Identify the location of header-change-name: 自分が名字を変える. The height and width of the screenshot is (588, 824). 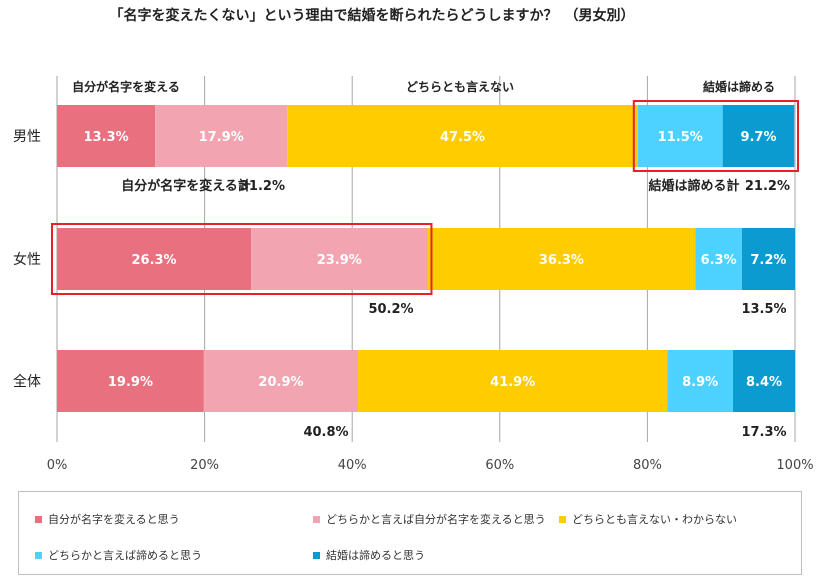
(126, 86).